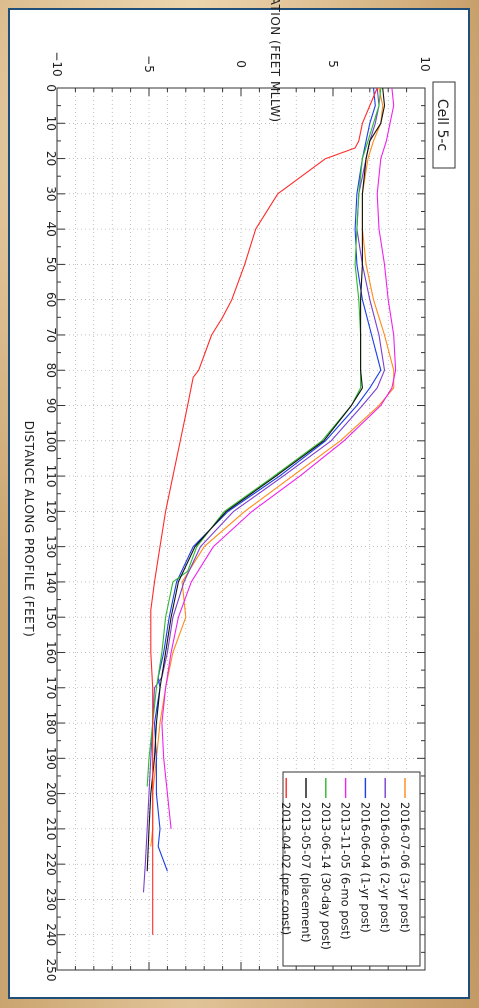  I want to click on x-tick-label: 10, so click(51, 123).